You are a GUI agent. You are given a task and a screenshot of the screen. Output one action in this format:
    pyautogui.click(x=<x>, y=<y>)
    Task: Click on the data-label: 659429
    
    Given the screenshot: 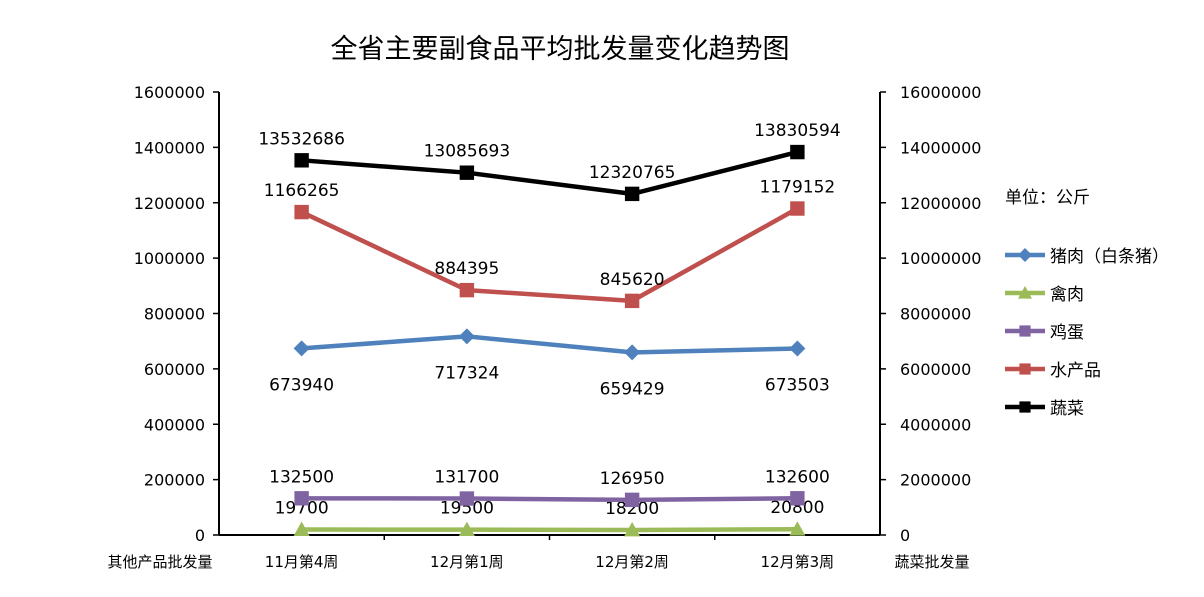 What is the action you would take?
    pyautogui.click(x=632, y=389)
    